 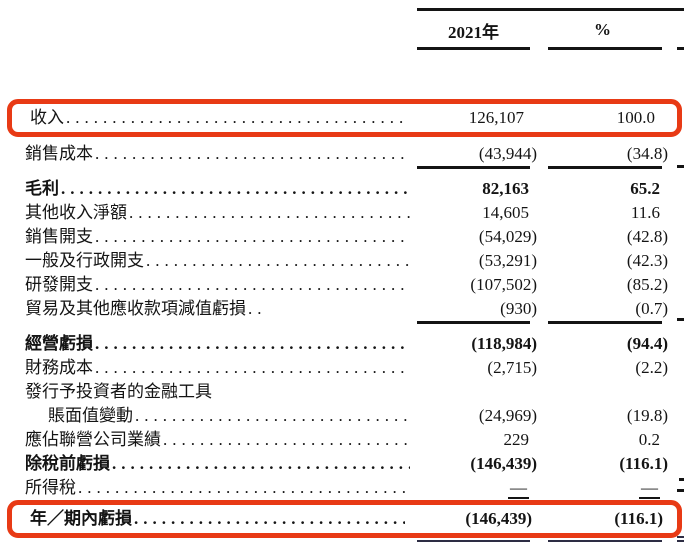 I want to click on value-percent: (0.7), so click(x=651, y=308).